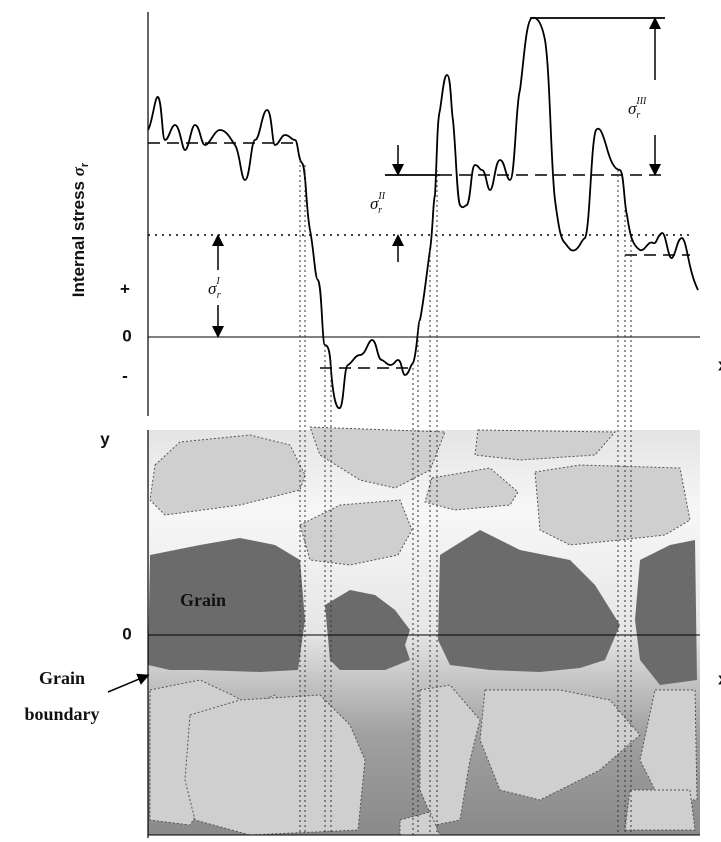 The width and height of the screenshot is (721, 842). Describe the element at coordinates (125, 375) in the screenshot. I see `minus-sign: -` at that location.